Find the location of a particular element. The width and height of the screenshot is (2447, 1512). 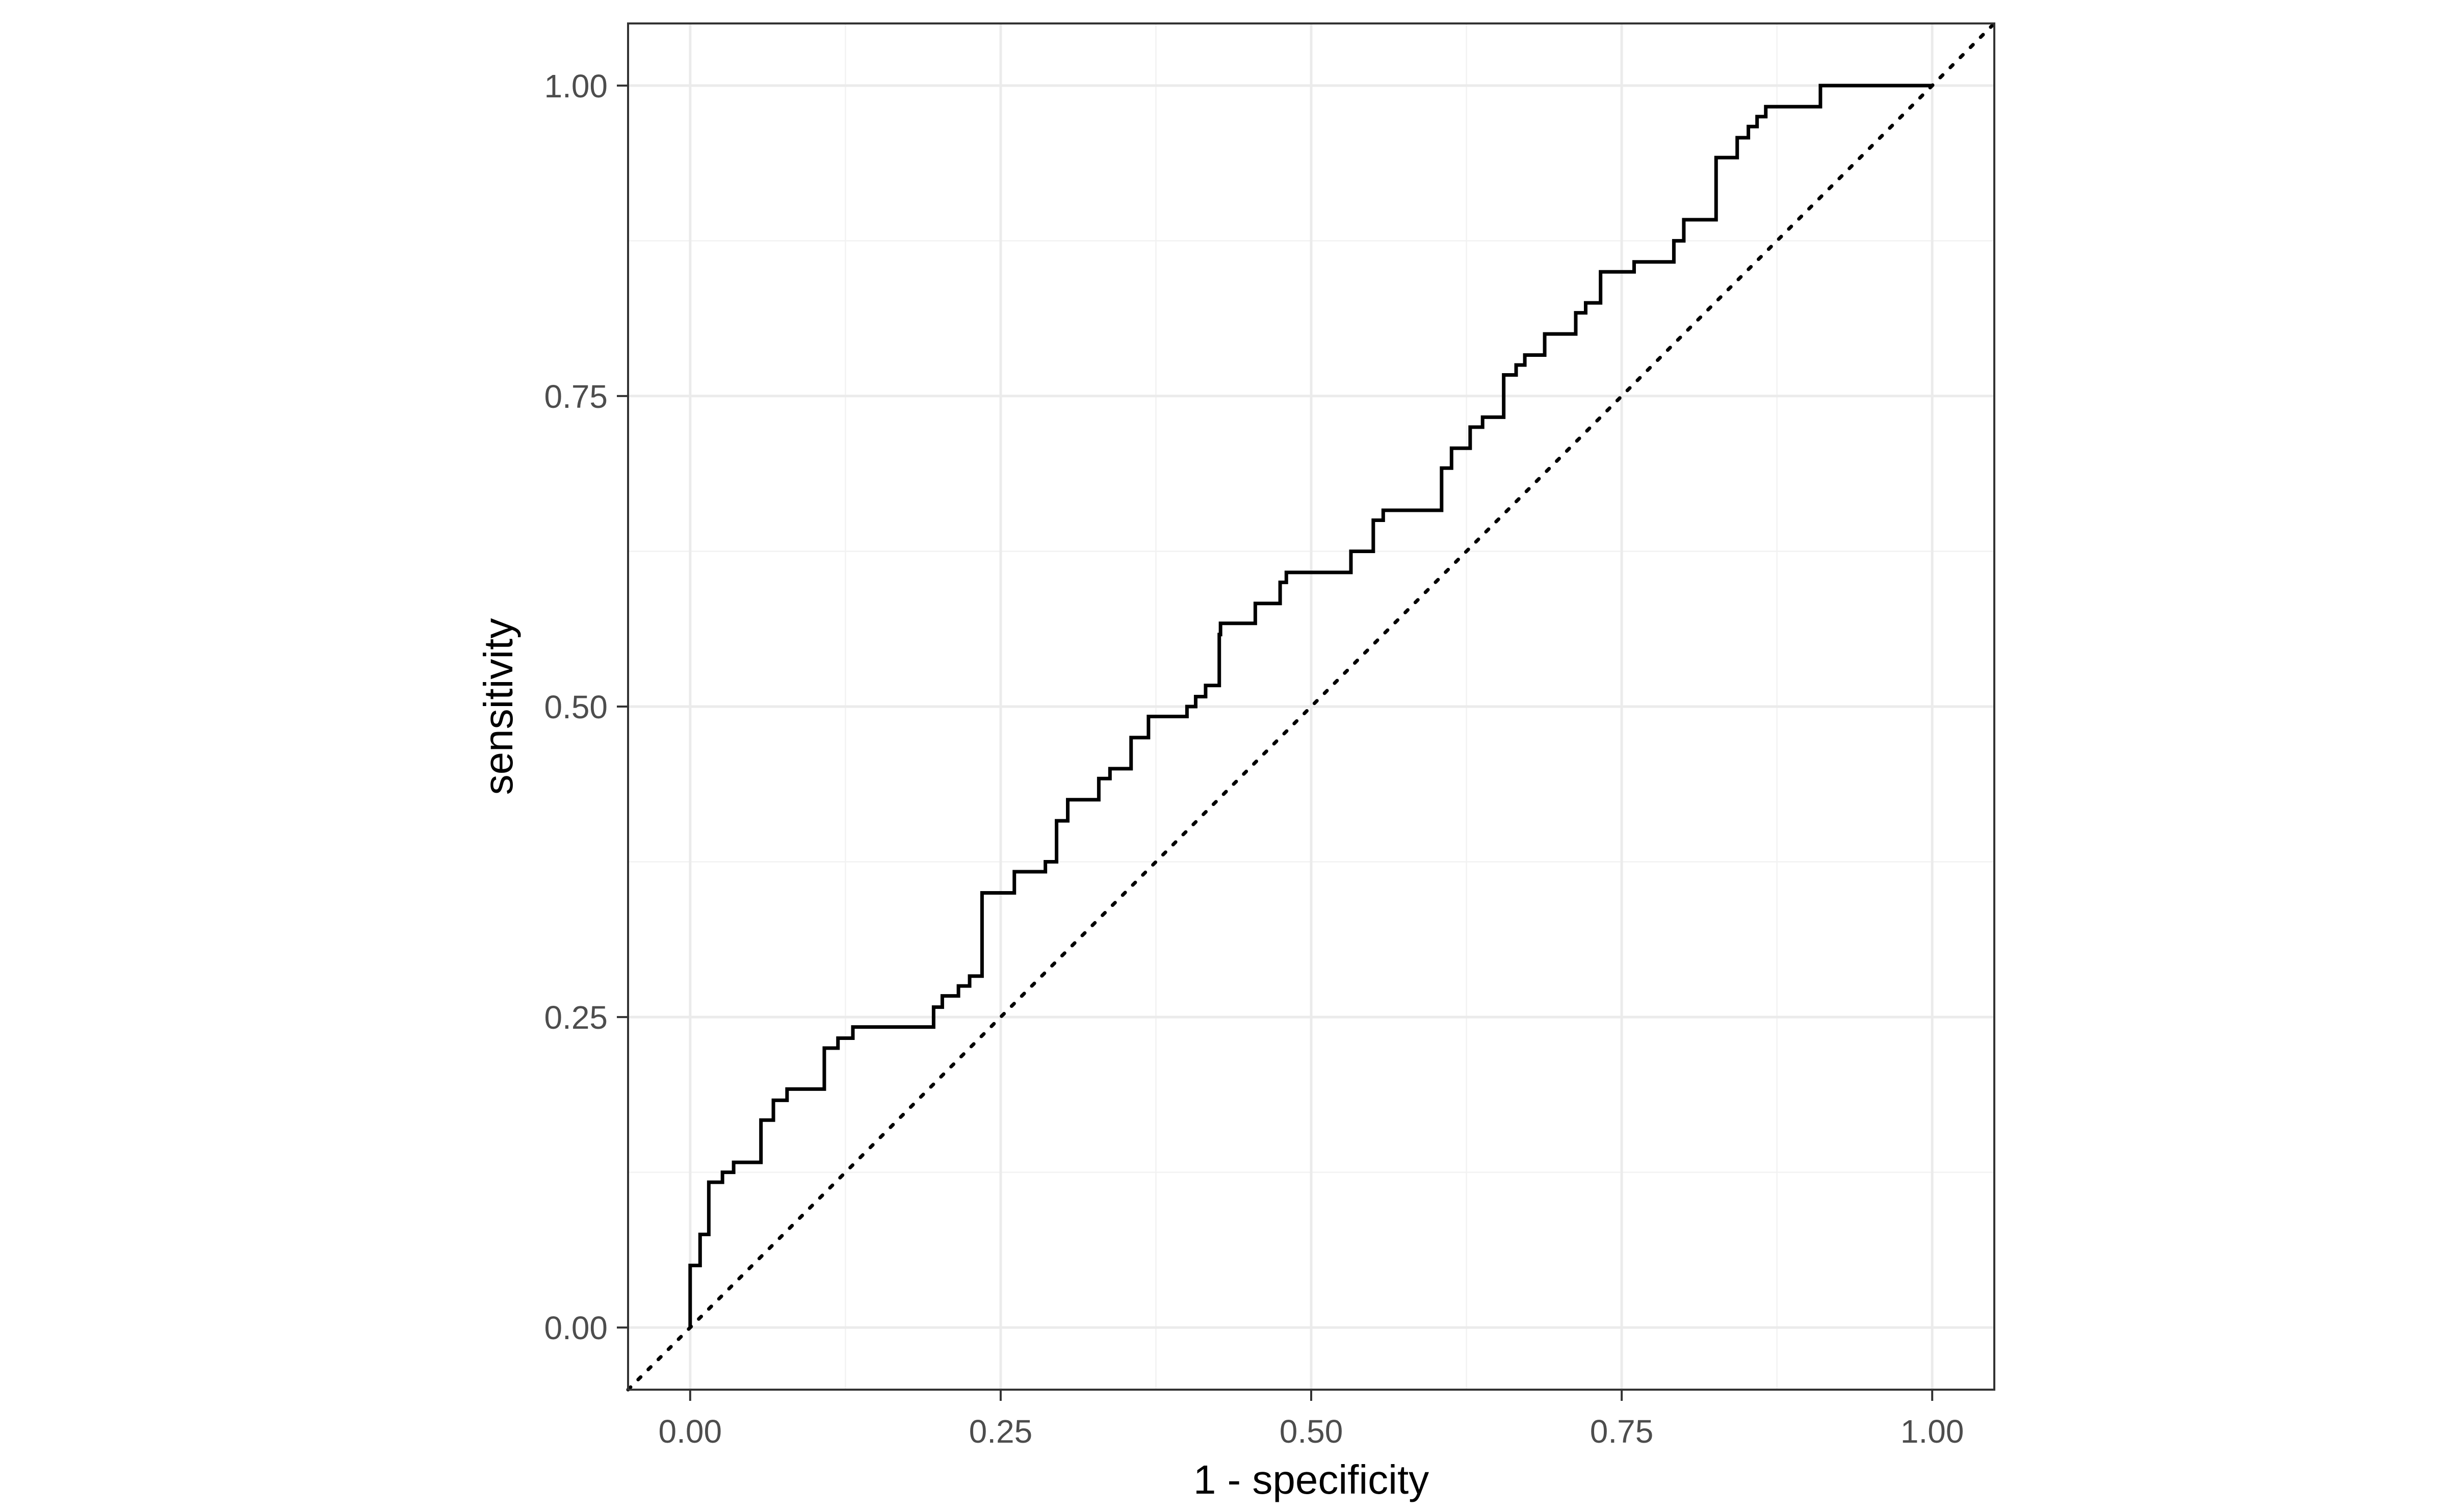

y-axis-tick-label: 0.50 is located at coordinates (576, 707).